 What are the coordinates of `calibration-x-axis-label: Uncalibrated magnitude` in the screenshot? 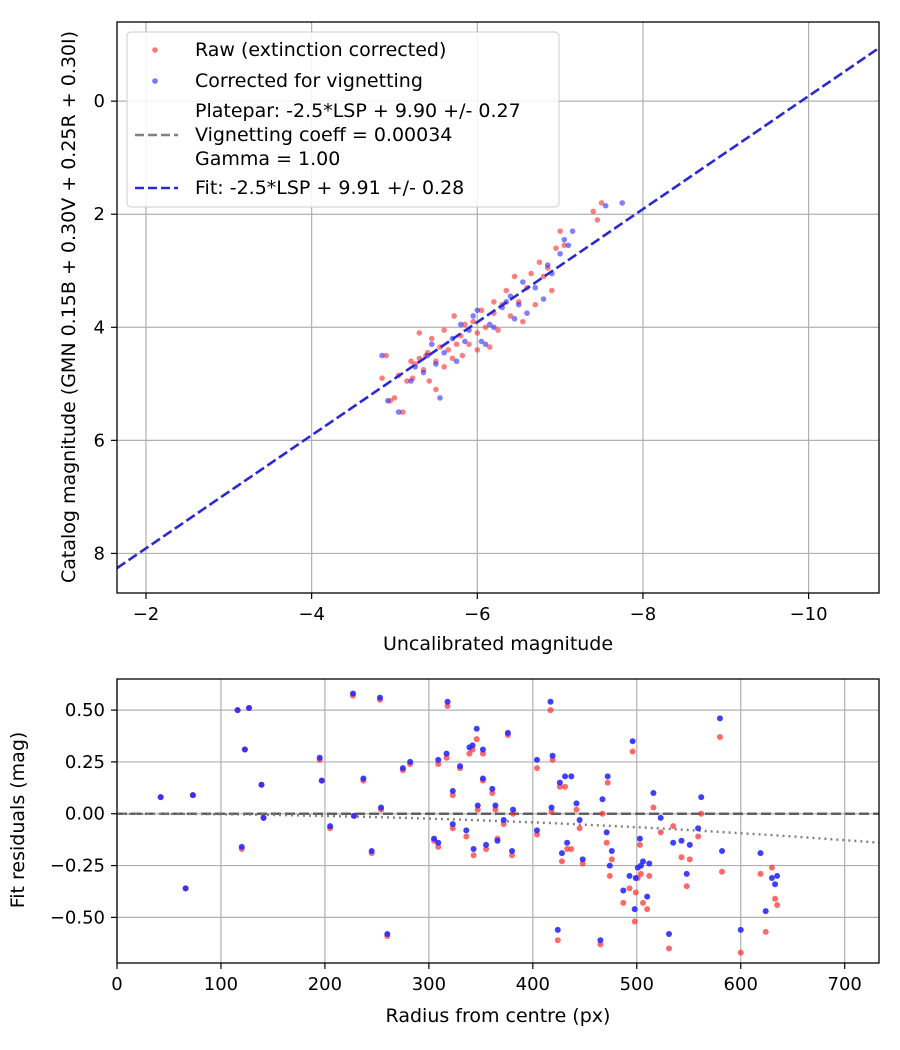 It's located at (498, 644).